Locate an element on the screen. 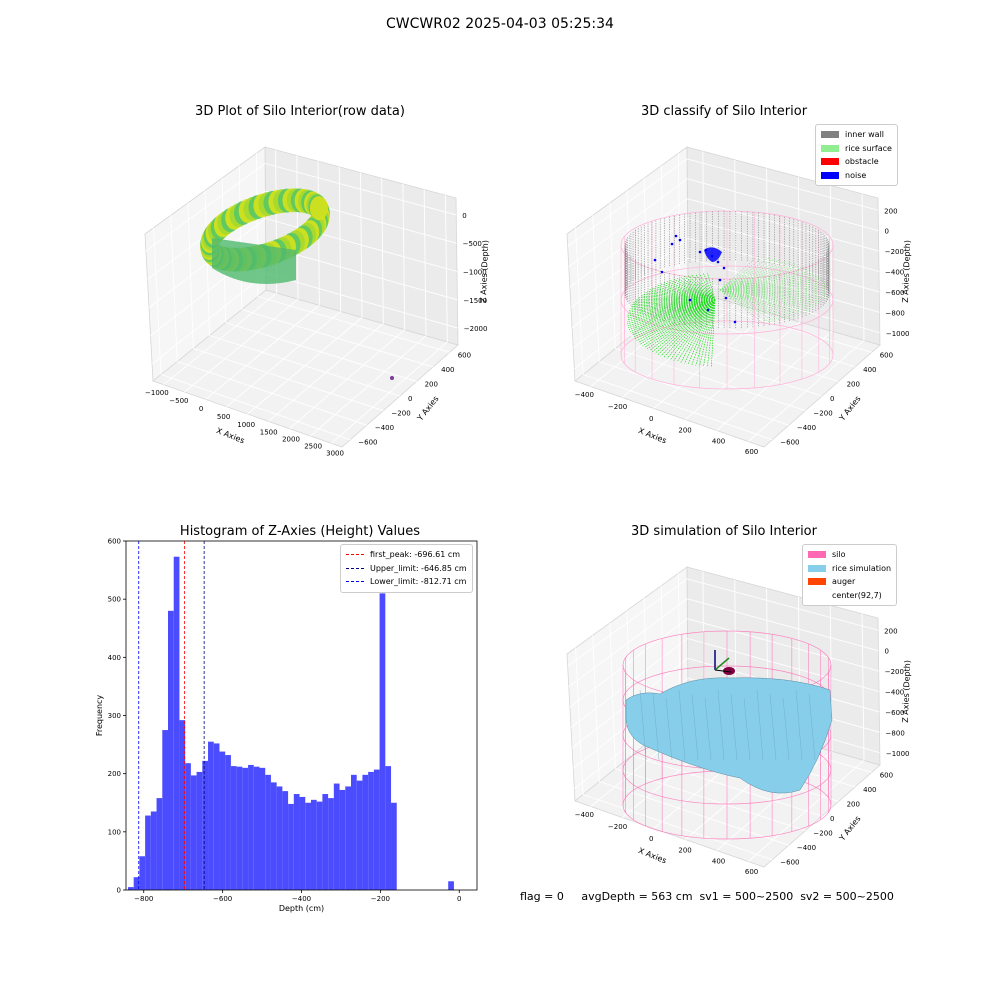  point-blob is located at coordinates (318, 208).